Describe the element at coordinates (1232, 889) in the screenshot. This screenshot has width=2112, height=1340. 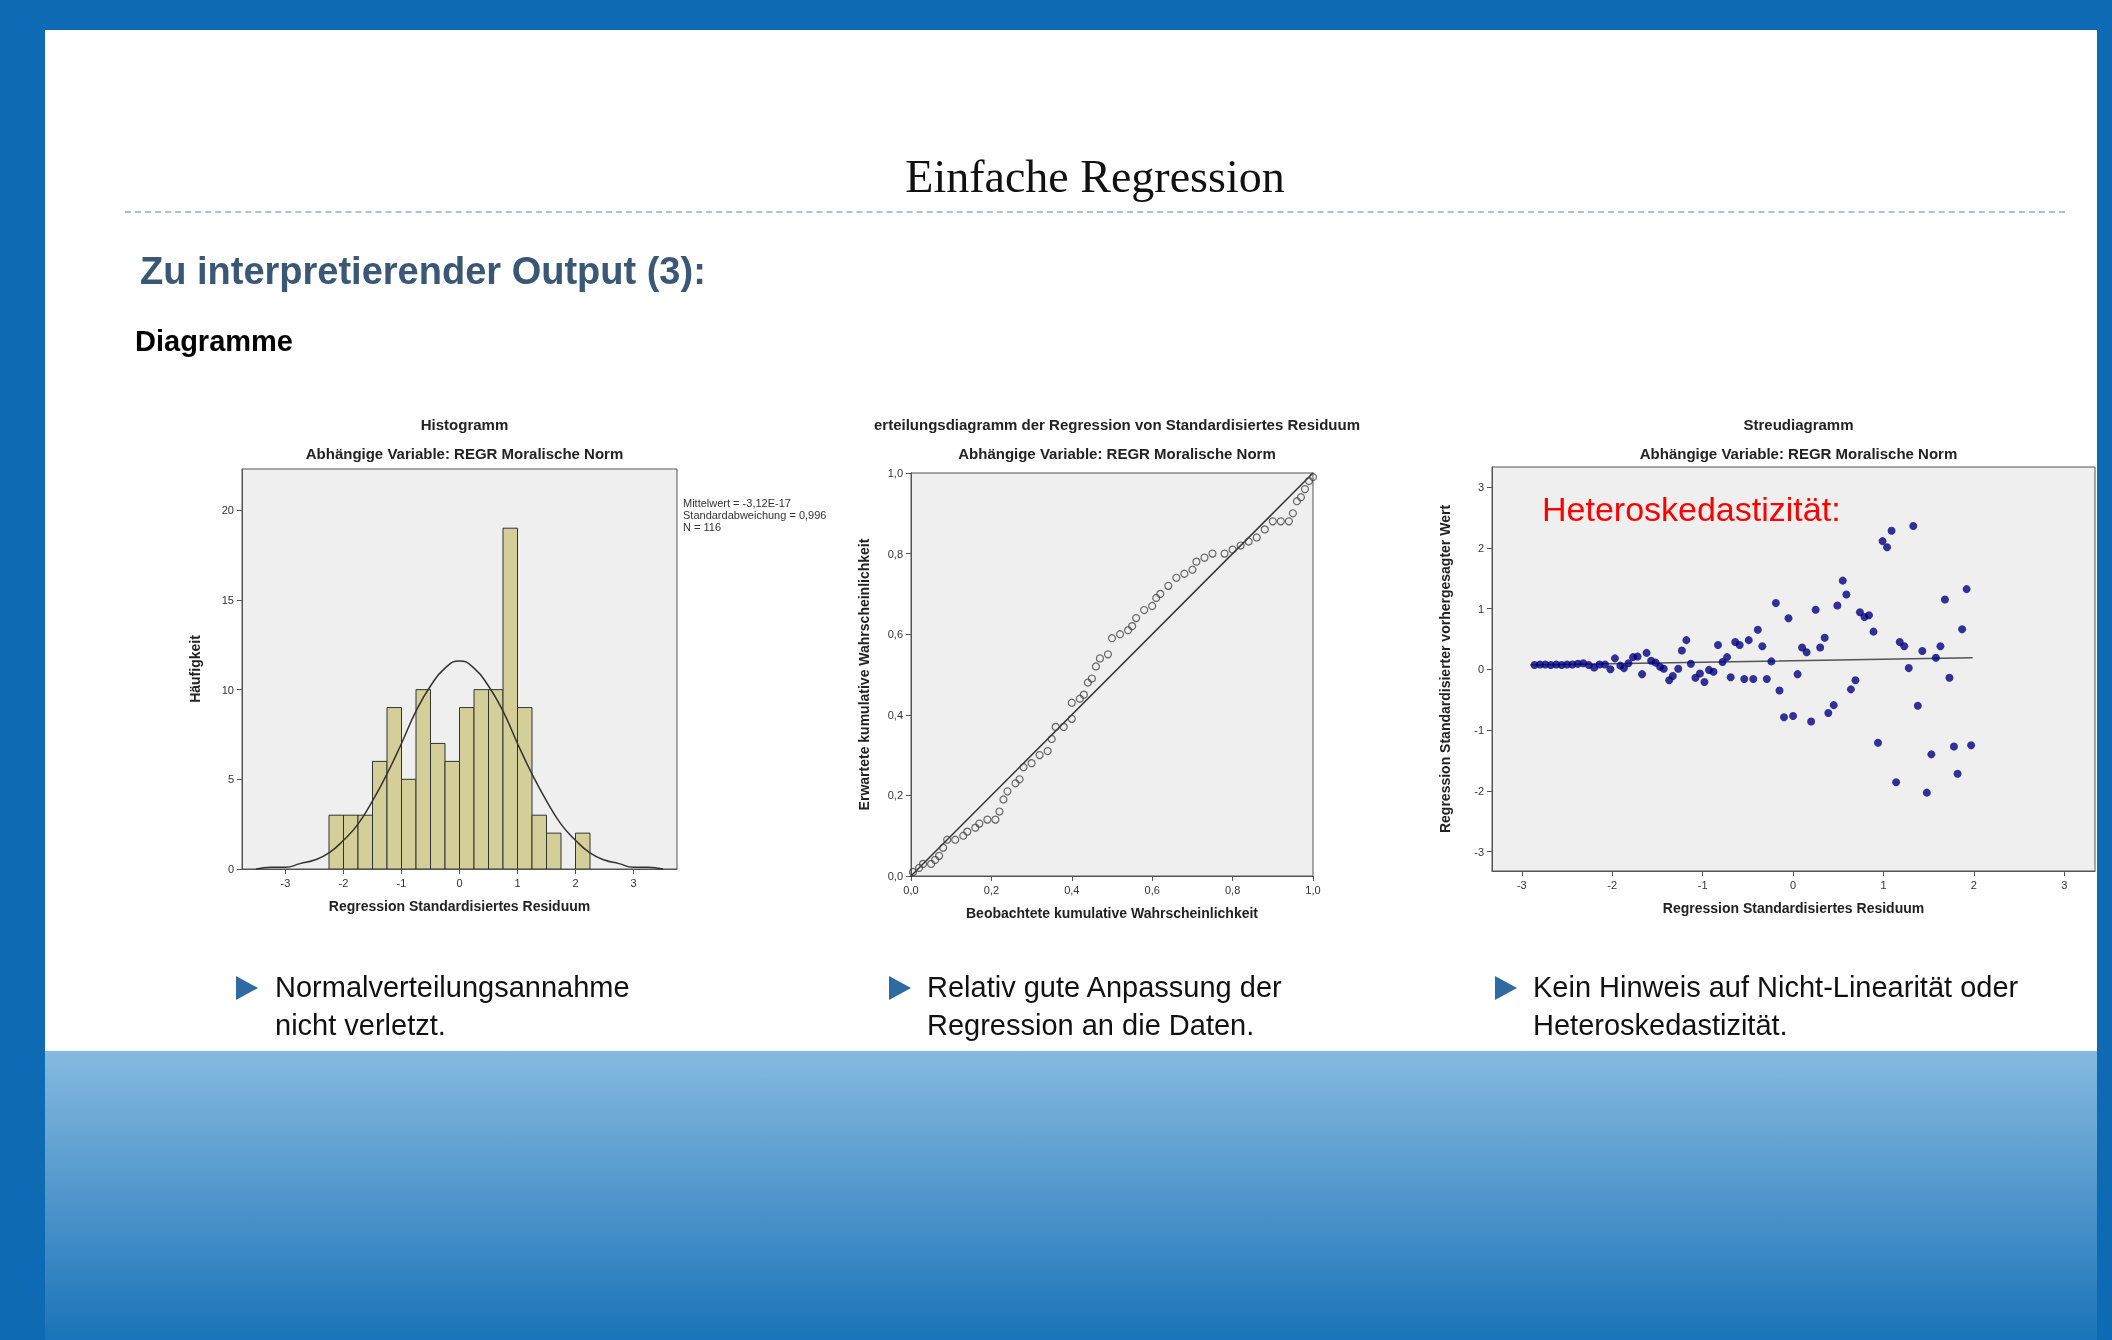
I see `x-tick-label: 0,8` at that location.